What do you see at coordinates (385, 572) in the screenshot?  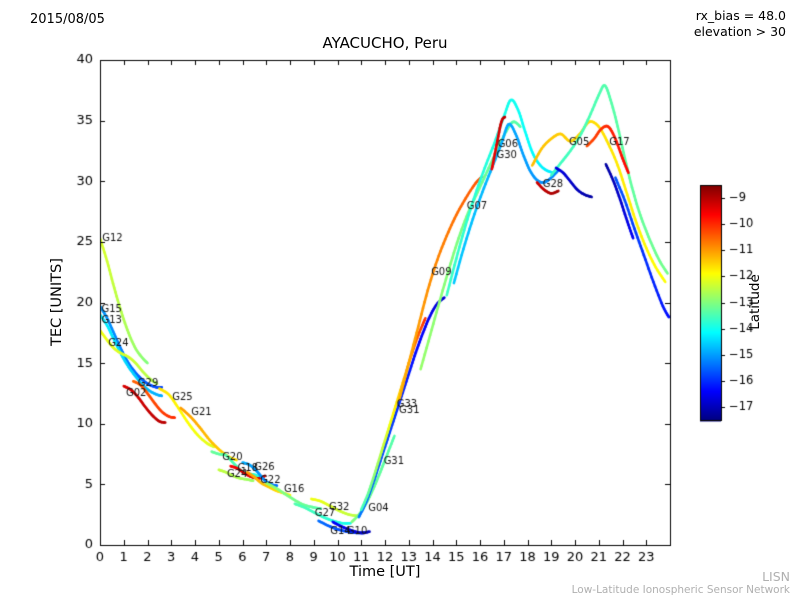 I see `x-axis-label: Time [UT]` at bounding box center [385, 572].